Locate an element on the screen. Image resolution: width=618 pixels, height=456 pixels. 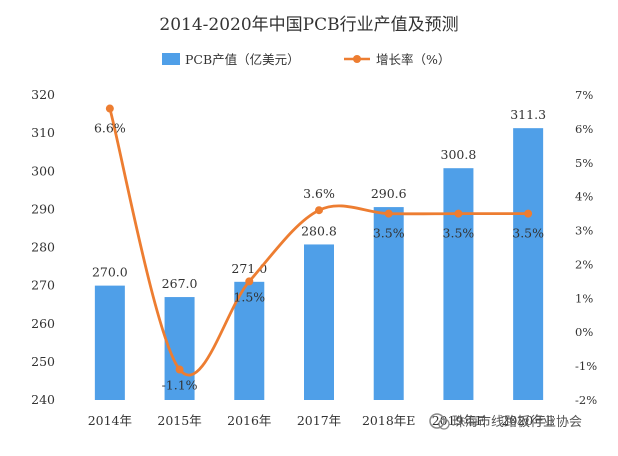
growth-data-label: 6.6% is located at coordinates (110, 128).